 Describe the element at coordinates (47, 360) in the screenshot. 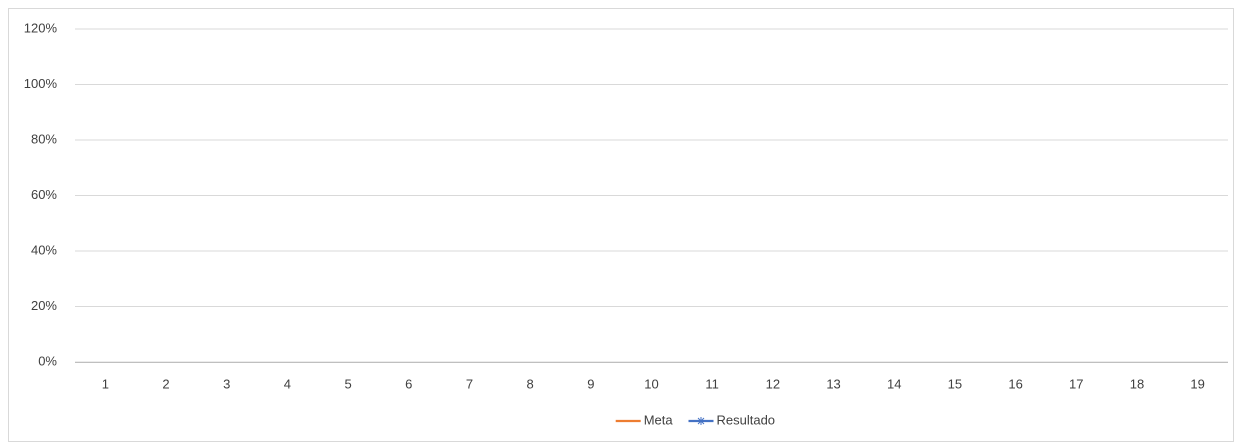

I see `y-tick-label: 0%` at that location.